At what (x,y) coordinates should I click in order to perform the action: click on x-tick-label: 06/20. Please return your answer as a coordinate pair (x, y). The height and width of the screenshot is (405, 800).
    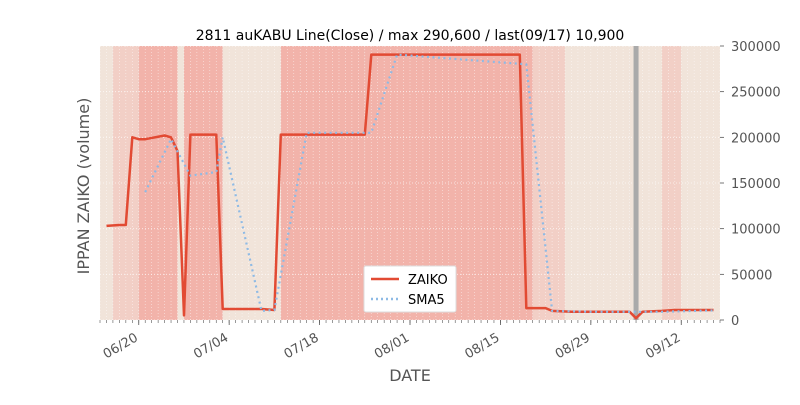
    Looking at the image, I should click on (121, 346).